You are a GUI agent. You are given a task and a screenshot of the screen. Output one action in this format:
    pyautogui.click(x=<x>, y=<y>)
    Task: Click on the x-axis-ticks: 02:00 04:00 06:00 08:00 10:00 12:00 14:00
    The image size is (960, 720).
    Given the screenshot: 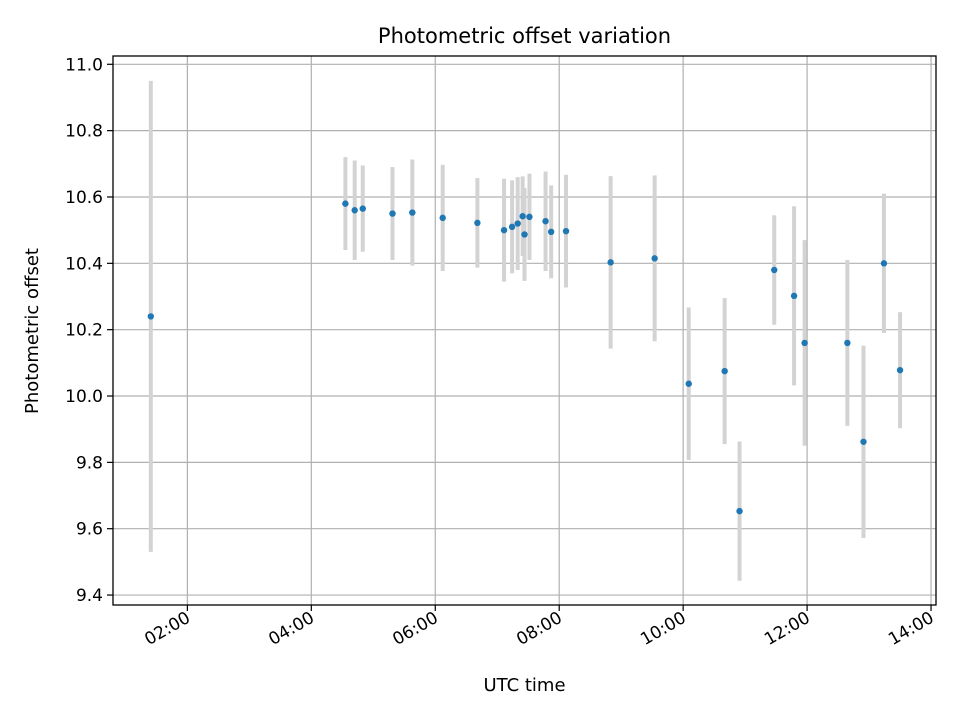 What is the action you would take?
    pyautogui.click(x=539, y=627)
    